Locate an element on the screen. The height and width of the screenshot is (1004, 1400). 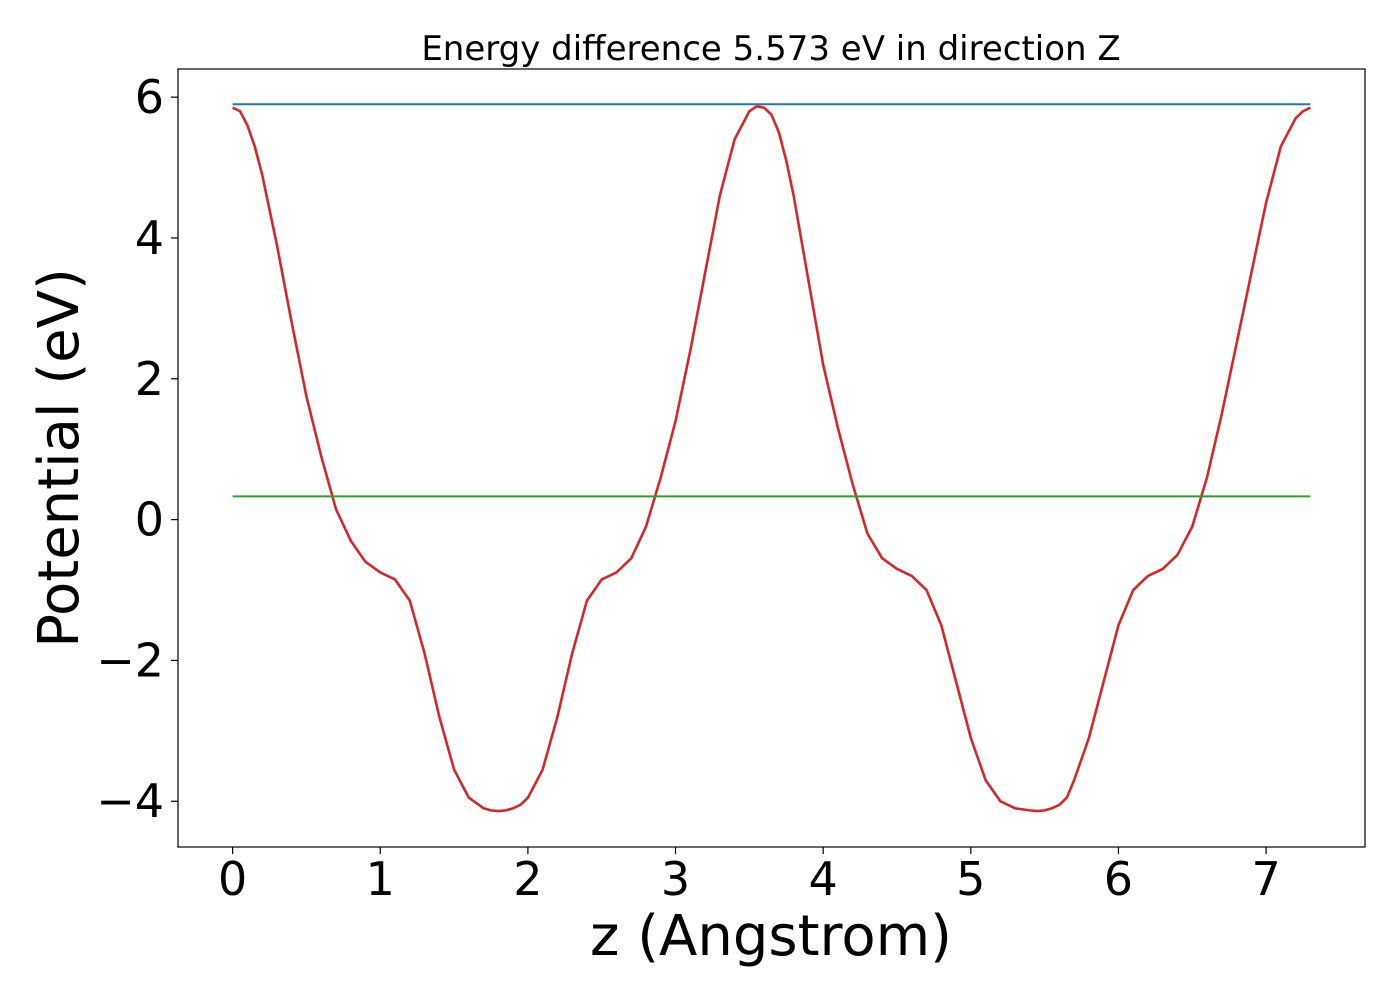
x-tick-label: 1 is located at coordinates (380, 879).